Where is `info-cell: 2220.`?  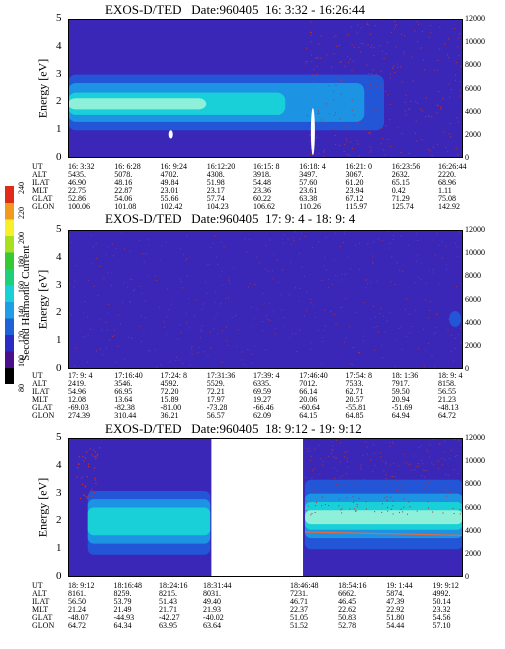 info-cell: 2220. is located at coordinates (447, 174).